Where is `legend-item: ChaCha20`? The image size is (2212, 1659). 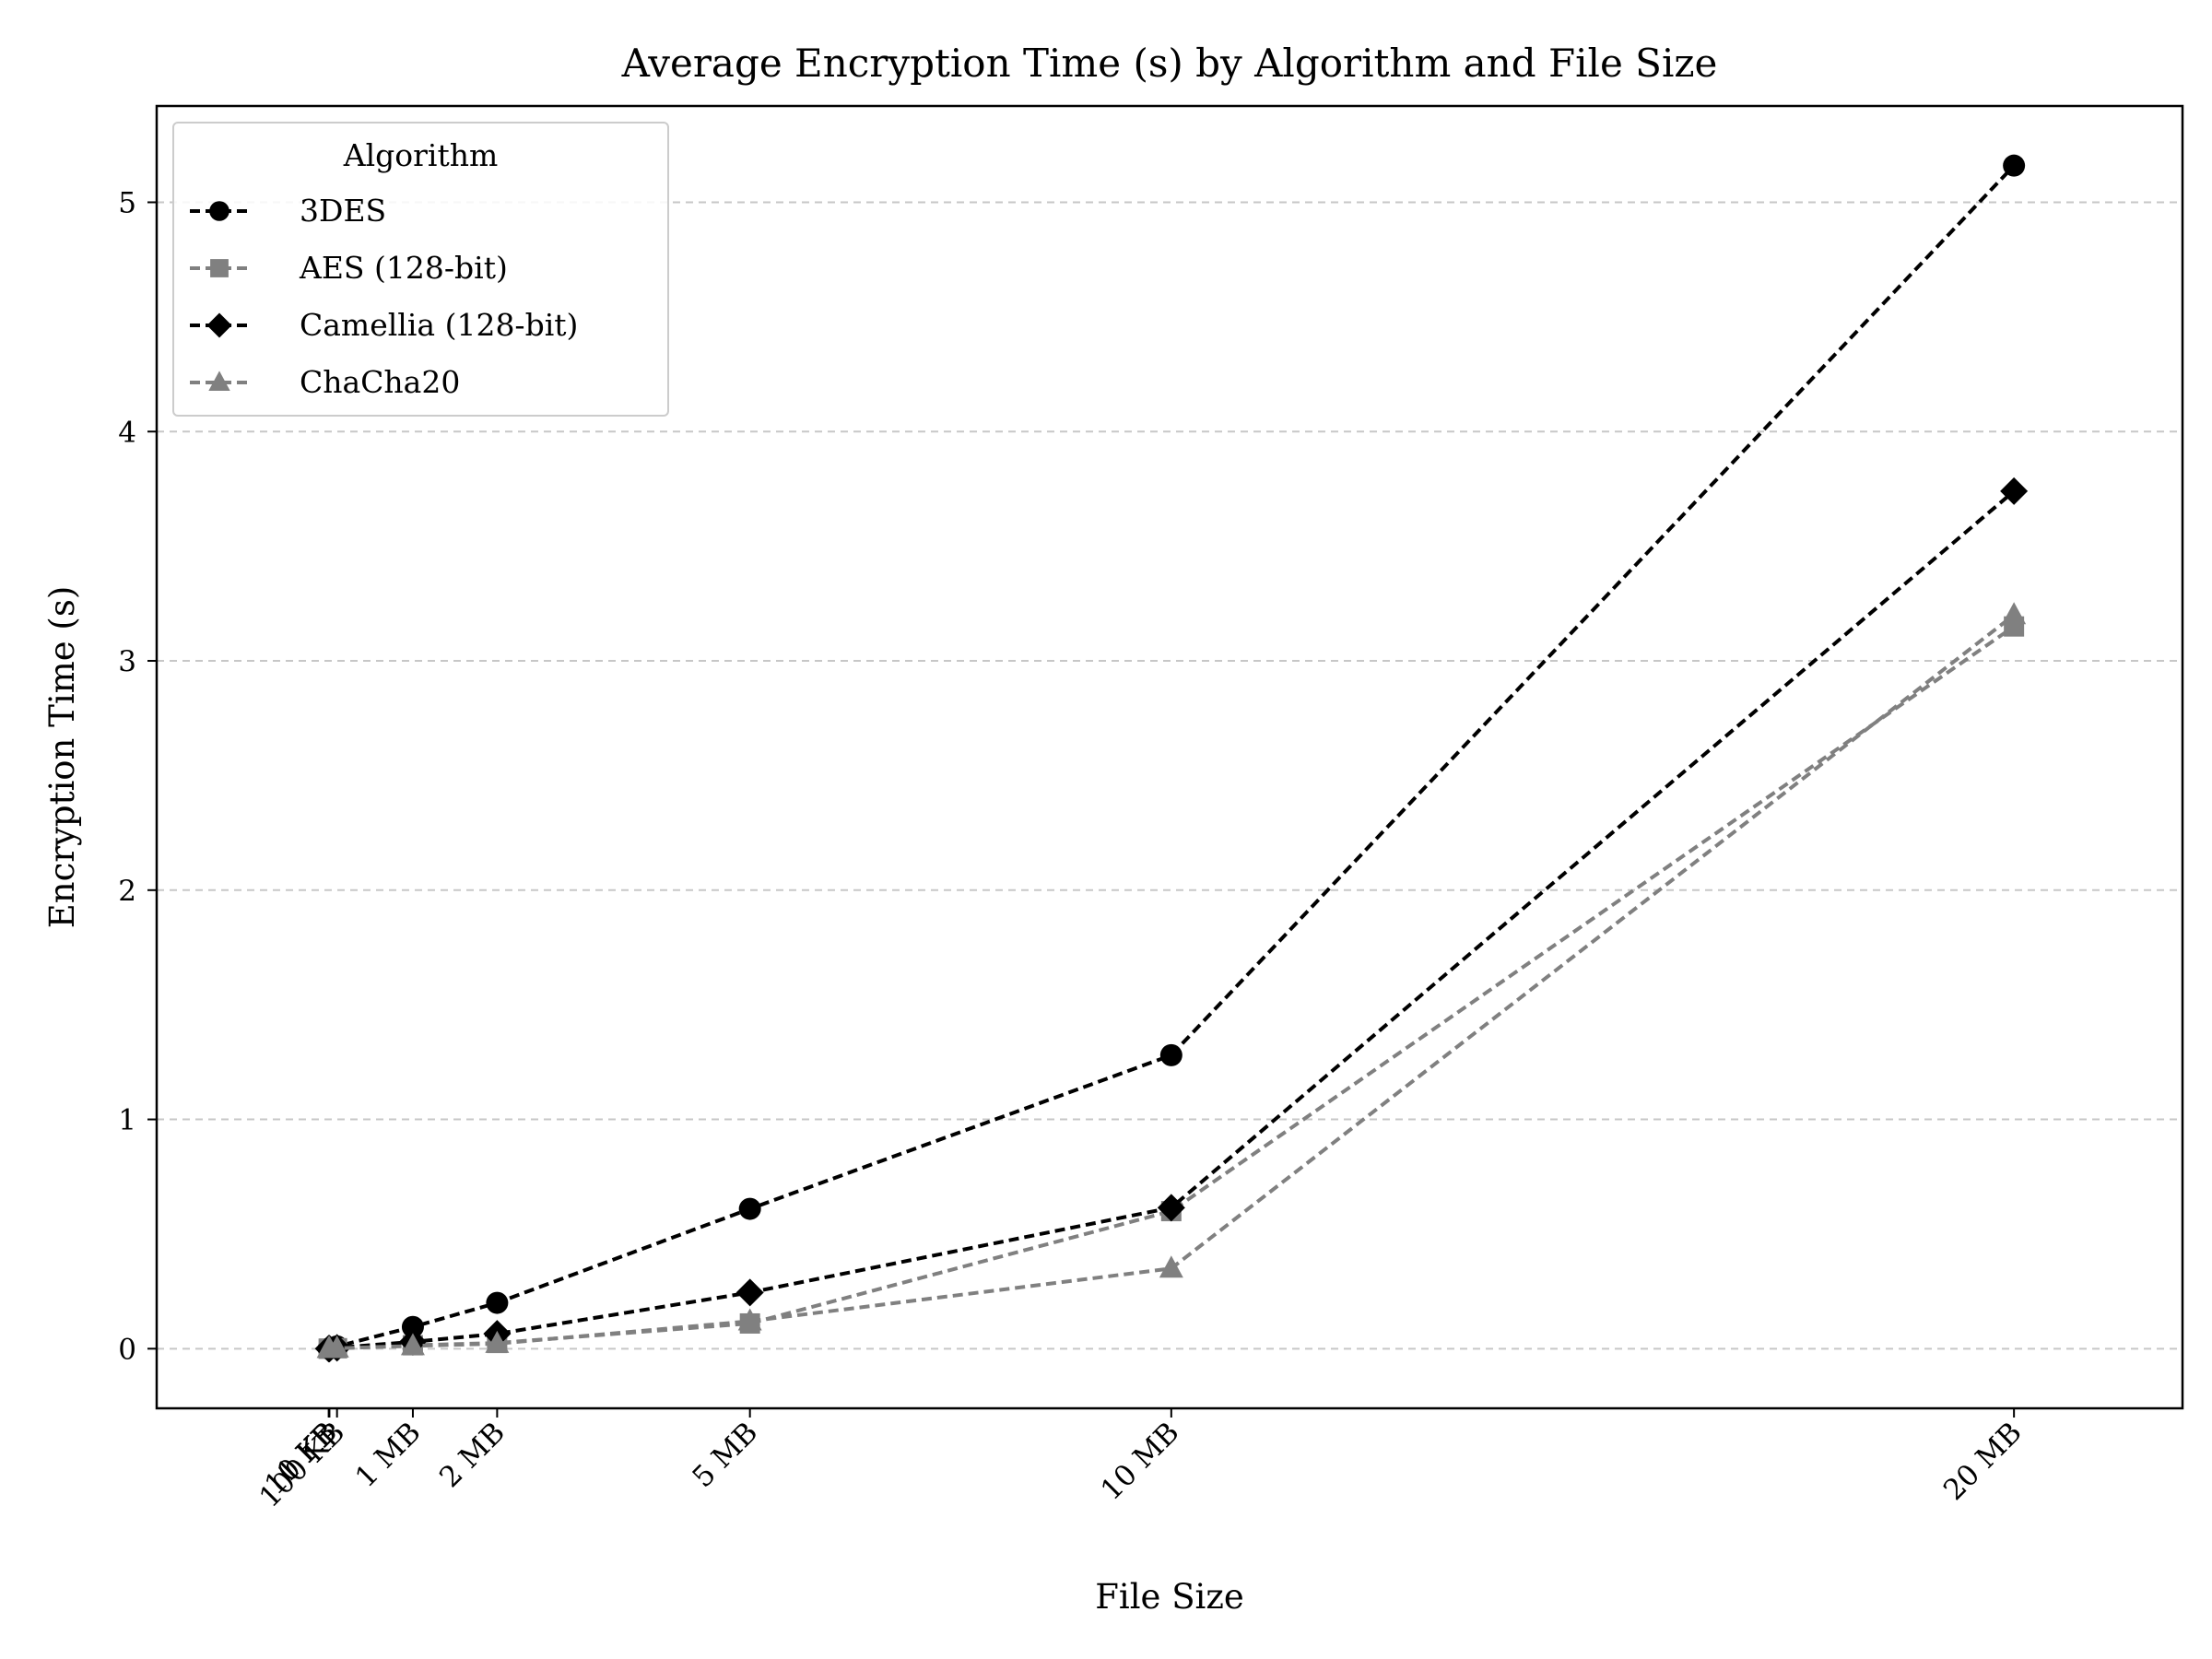 legend-item: ChaCha20 is located at coordinates (325, 382).